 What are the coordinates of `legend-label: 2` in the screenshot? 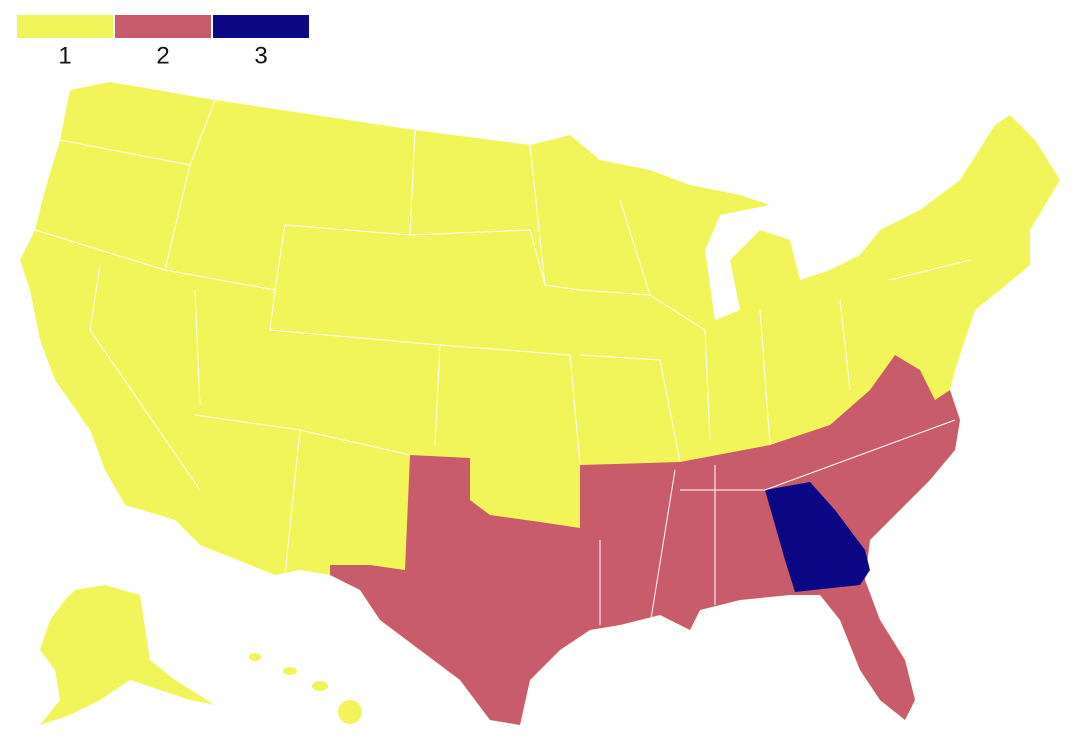 It's located at (162, 55).